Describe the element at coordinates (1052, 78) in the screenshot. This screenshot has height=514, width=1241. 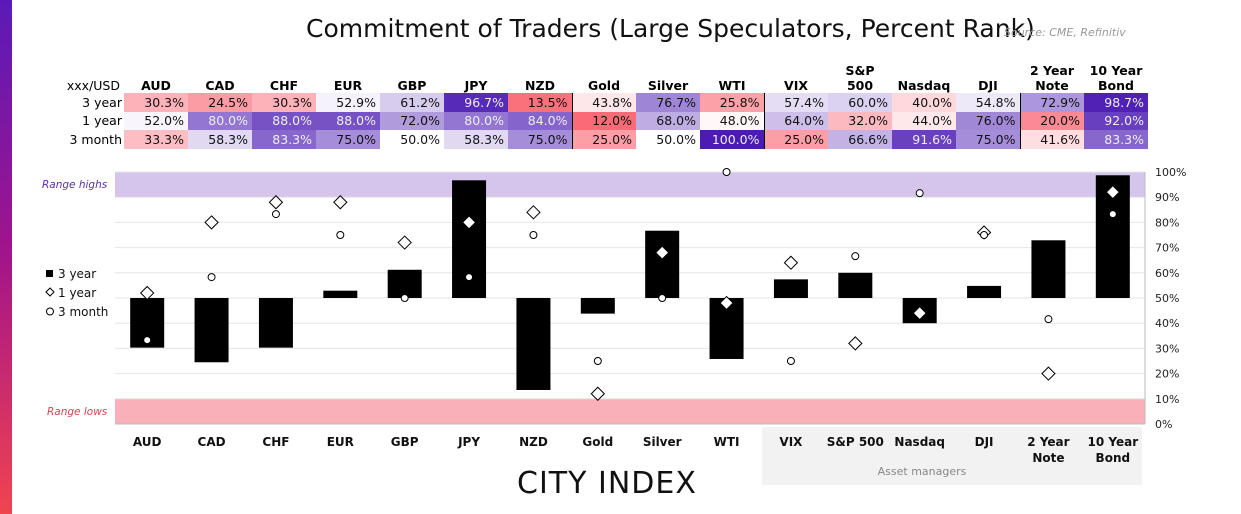
I see `column-header: 2 Year Note` at that location.